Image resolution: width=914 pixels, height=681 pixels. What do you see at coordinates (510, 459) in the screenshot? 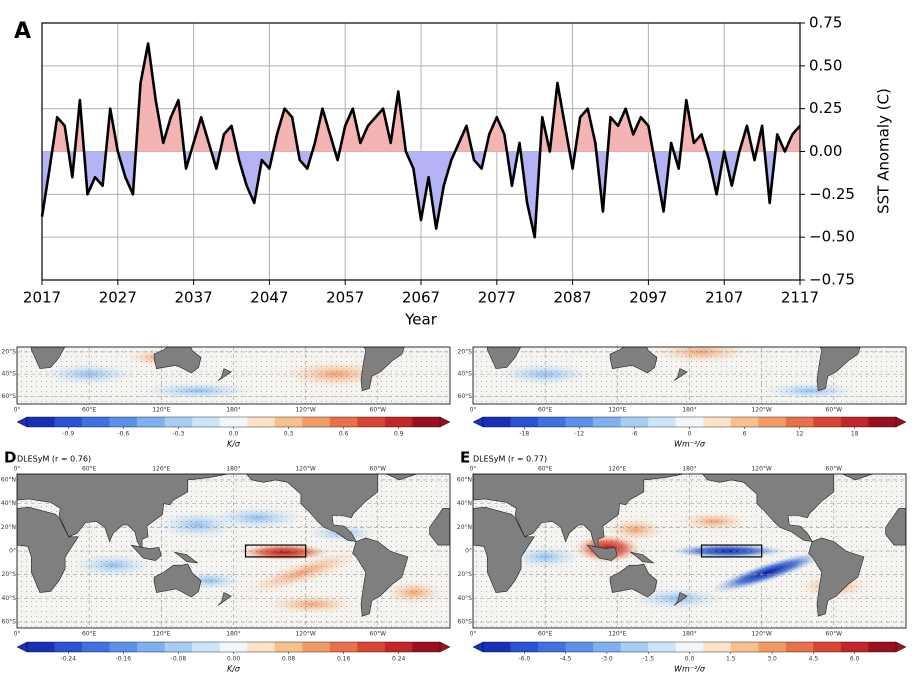
I see `panel-title: DLESyM (r = 0.77)` at bounding box center [510, 459].